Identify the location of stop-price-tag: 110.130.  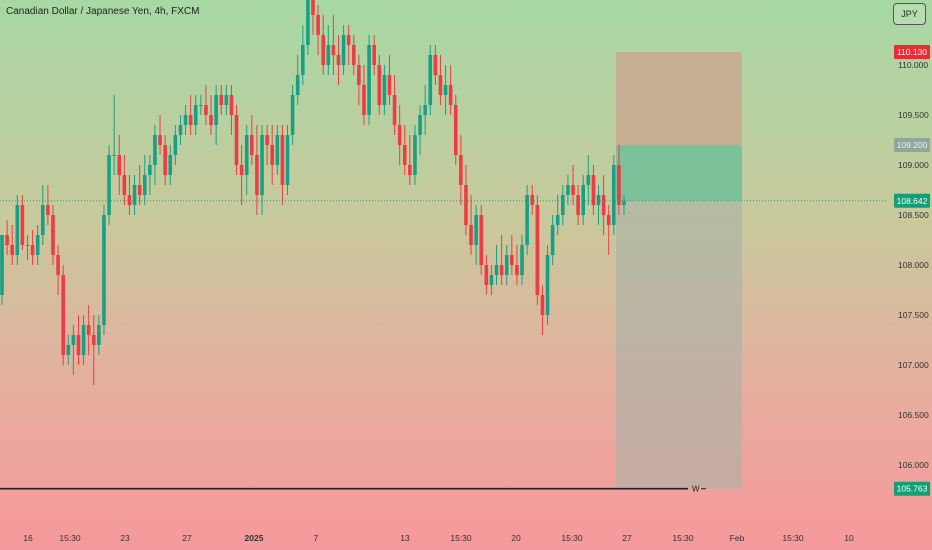
(912, 52).